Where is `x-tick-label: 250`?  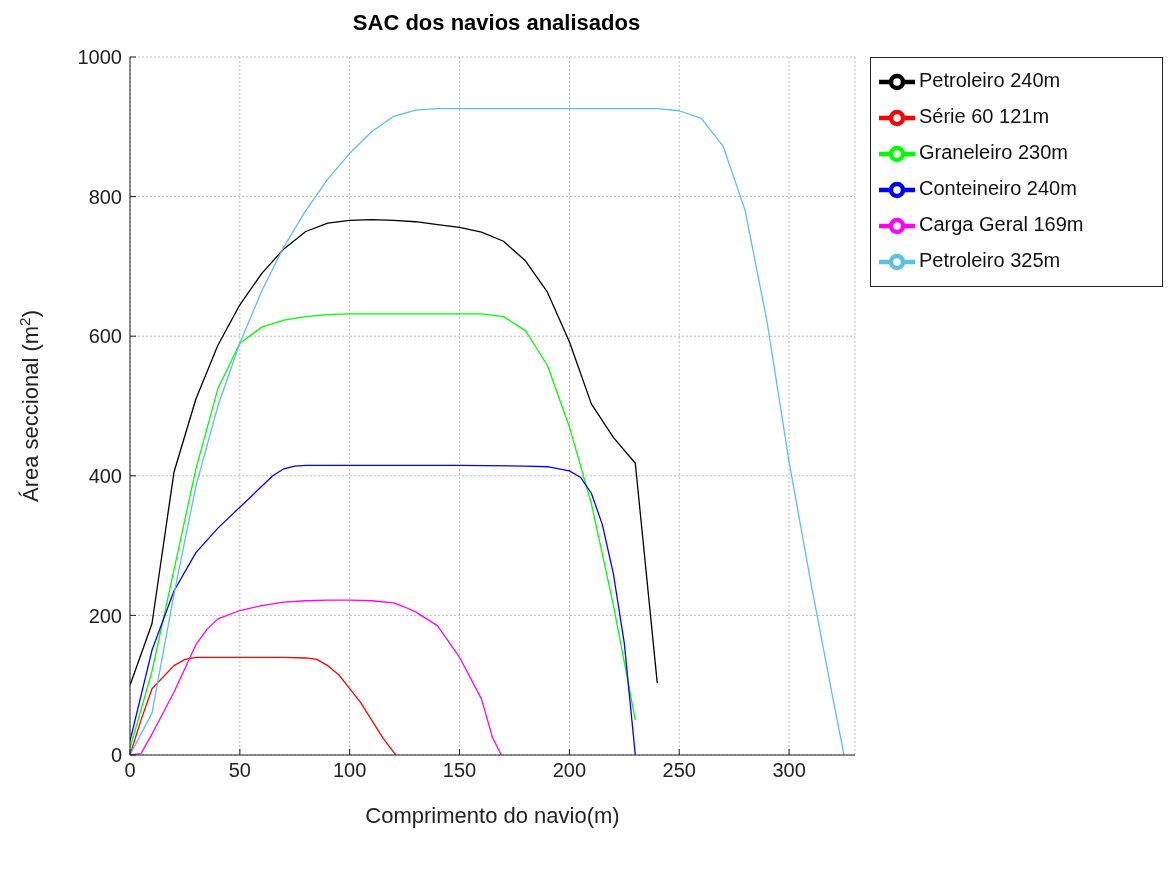
x-tick-label: 250 is located at coordinates (679, 770).